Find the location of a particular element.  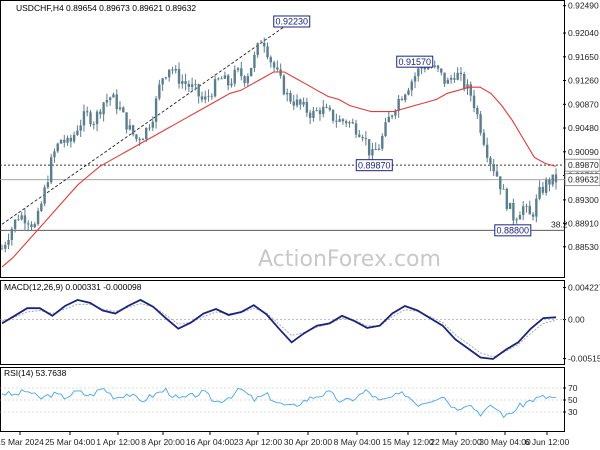

x-tick-label: 8 Apr 20:00 is located at coordinates (163, 442).